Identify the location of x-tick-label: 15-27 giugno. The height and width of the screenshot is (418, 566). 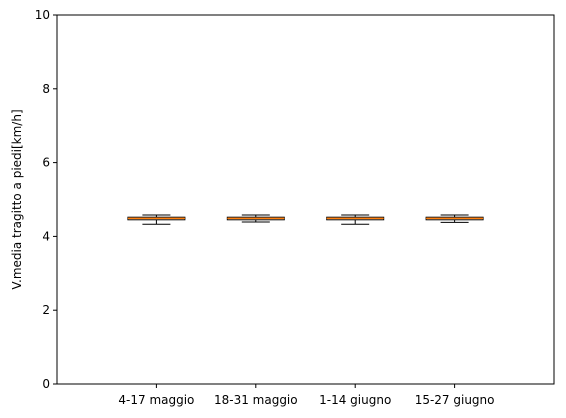
(455, 400).